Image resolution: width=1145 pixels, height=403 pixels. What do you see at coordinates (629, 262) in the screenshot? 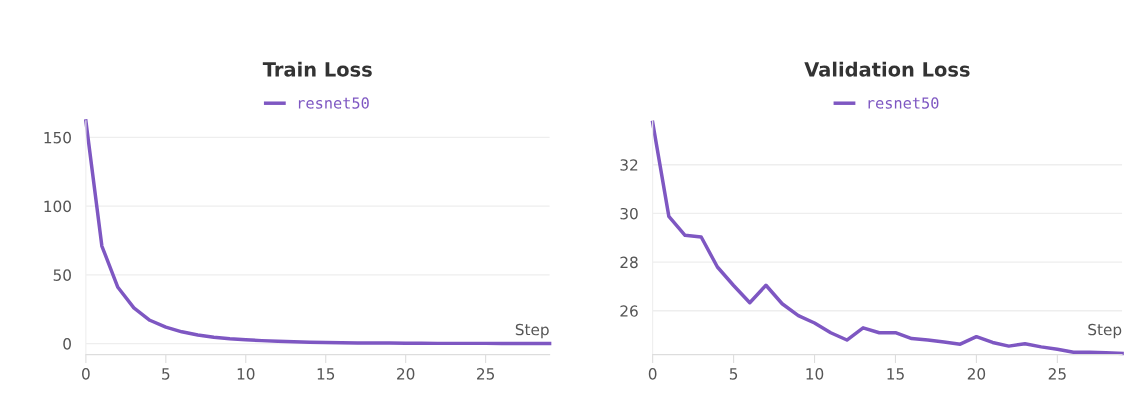
I see `y-tick-label: 28` at bounding box center [629, 262].